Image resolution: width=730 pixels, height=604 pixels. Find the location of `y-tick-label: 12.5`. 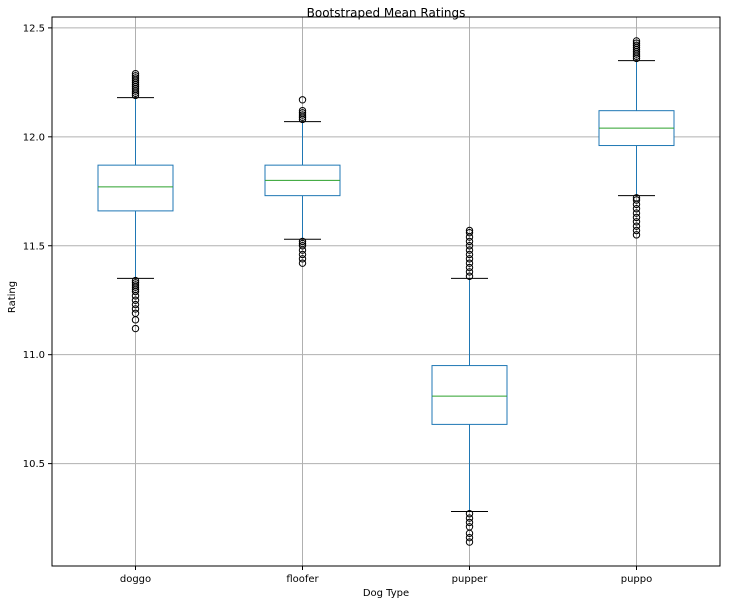

y-tick-label: 12.5 is located at coordinates (34, 28).